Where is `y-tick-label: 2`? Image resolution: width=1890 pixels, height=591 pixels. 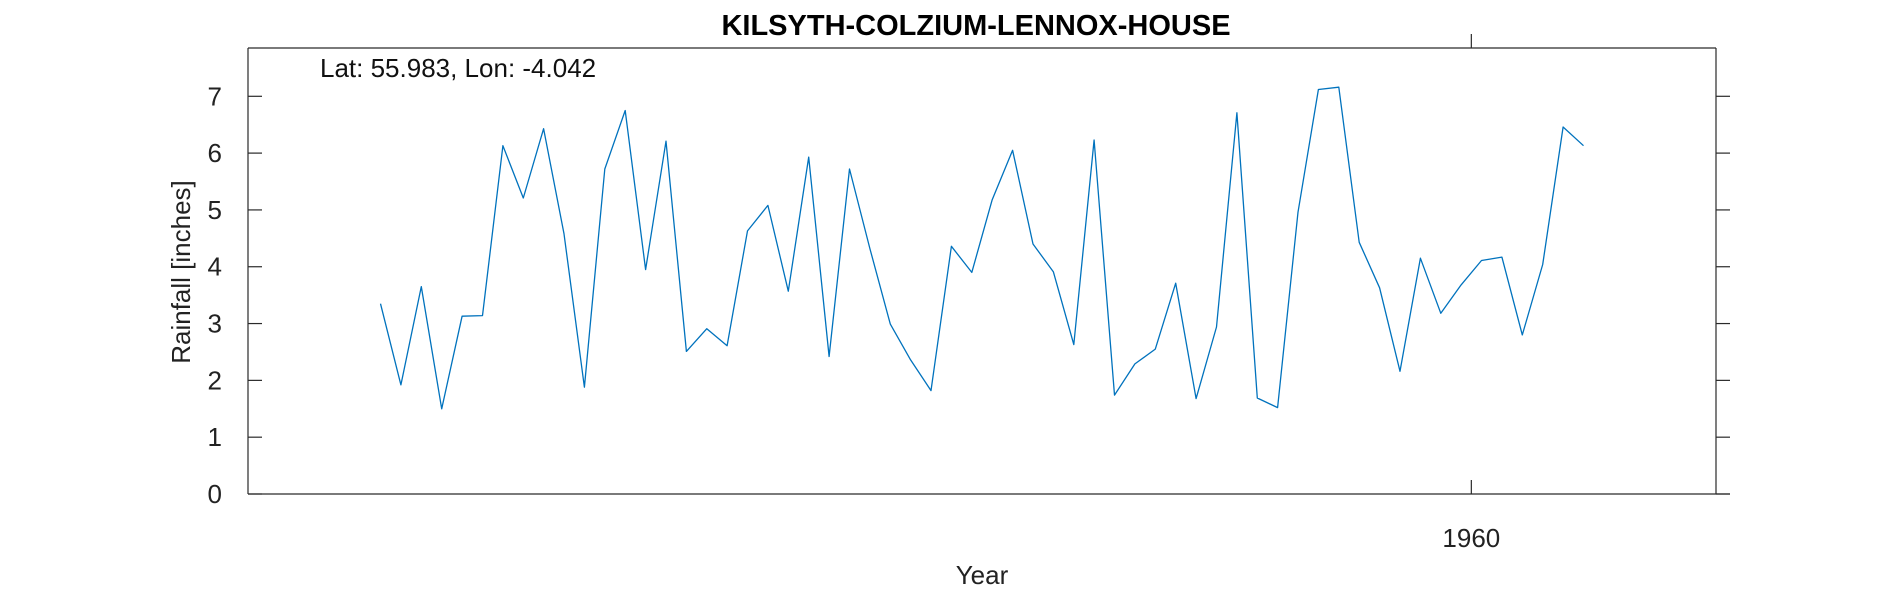 y-tick-label: 2 is located at coordinates (215, 380).